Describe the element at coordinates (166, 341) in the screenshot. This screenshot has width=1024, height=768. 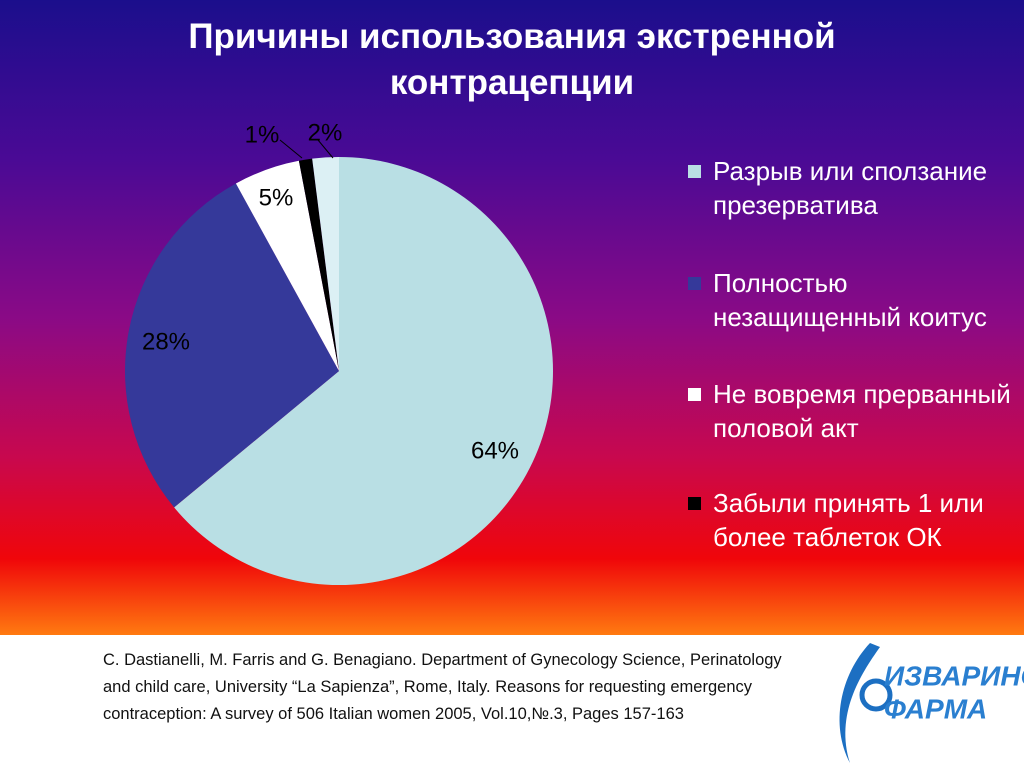
I see `data-label: 28%` at that location.